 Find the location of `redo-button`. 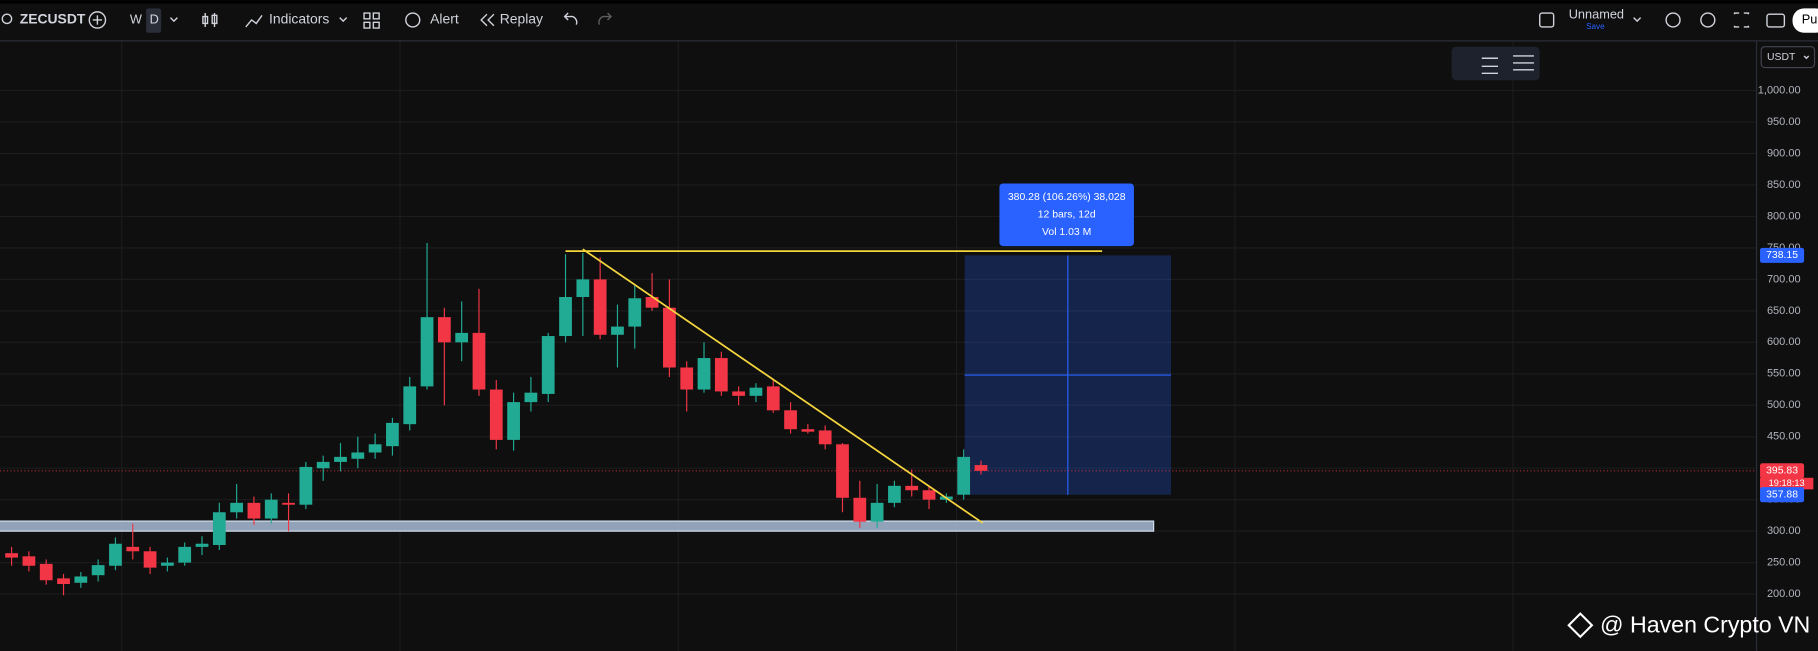

redo-button is located at coordinates (605, 18).